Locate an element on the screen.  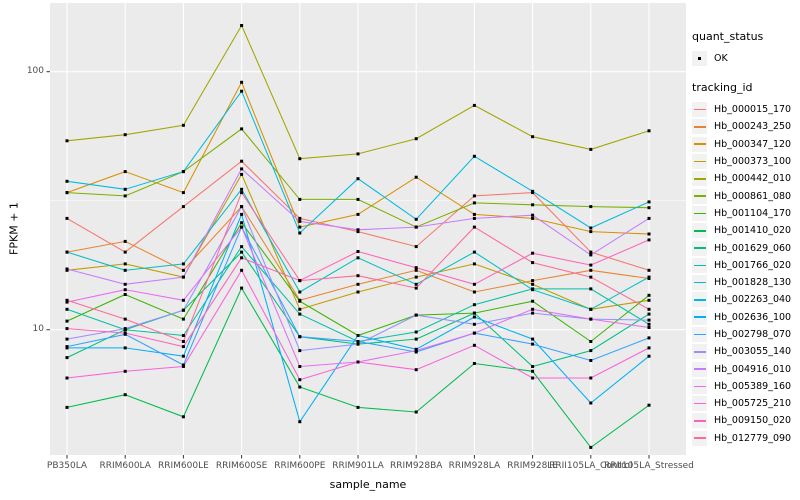
legend-title-tracking-id: tracking_id is located at coordinates (722, 87).